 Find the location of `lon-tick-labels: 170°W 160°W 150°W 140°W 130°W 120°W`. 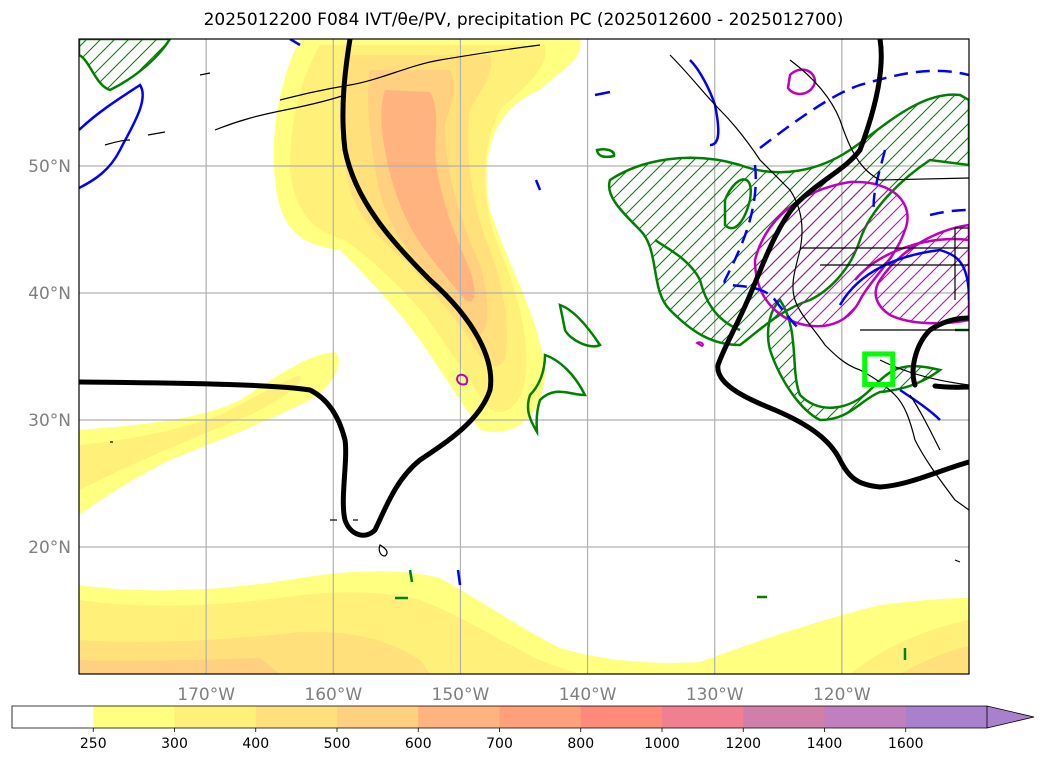

lon-tick-labels: 170°W 160°W 150°W 140°W 130°W 120°W is located at coordinates (524, 695).